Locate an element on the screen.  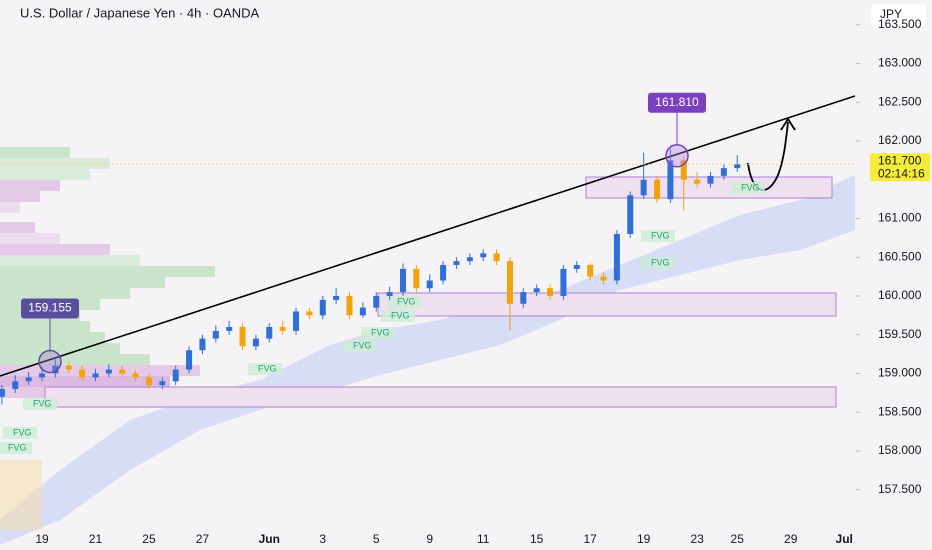
countdown-label: 02:14:16 is located at coordinates (901, 173).